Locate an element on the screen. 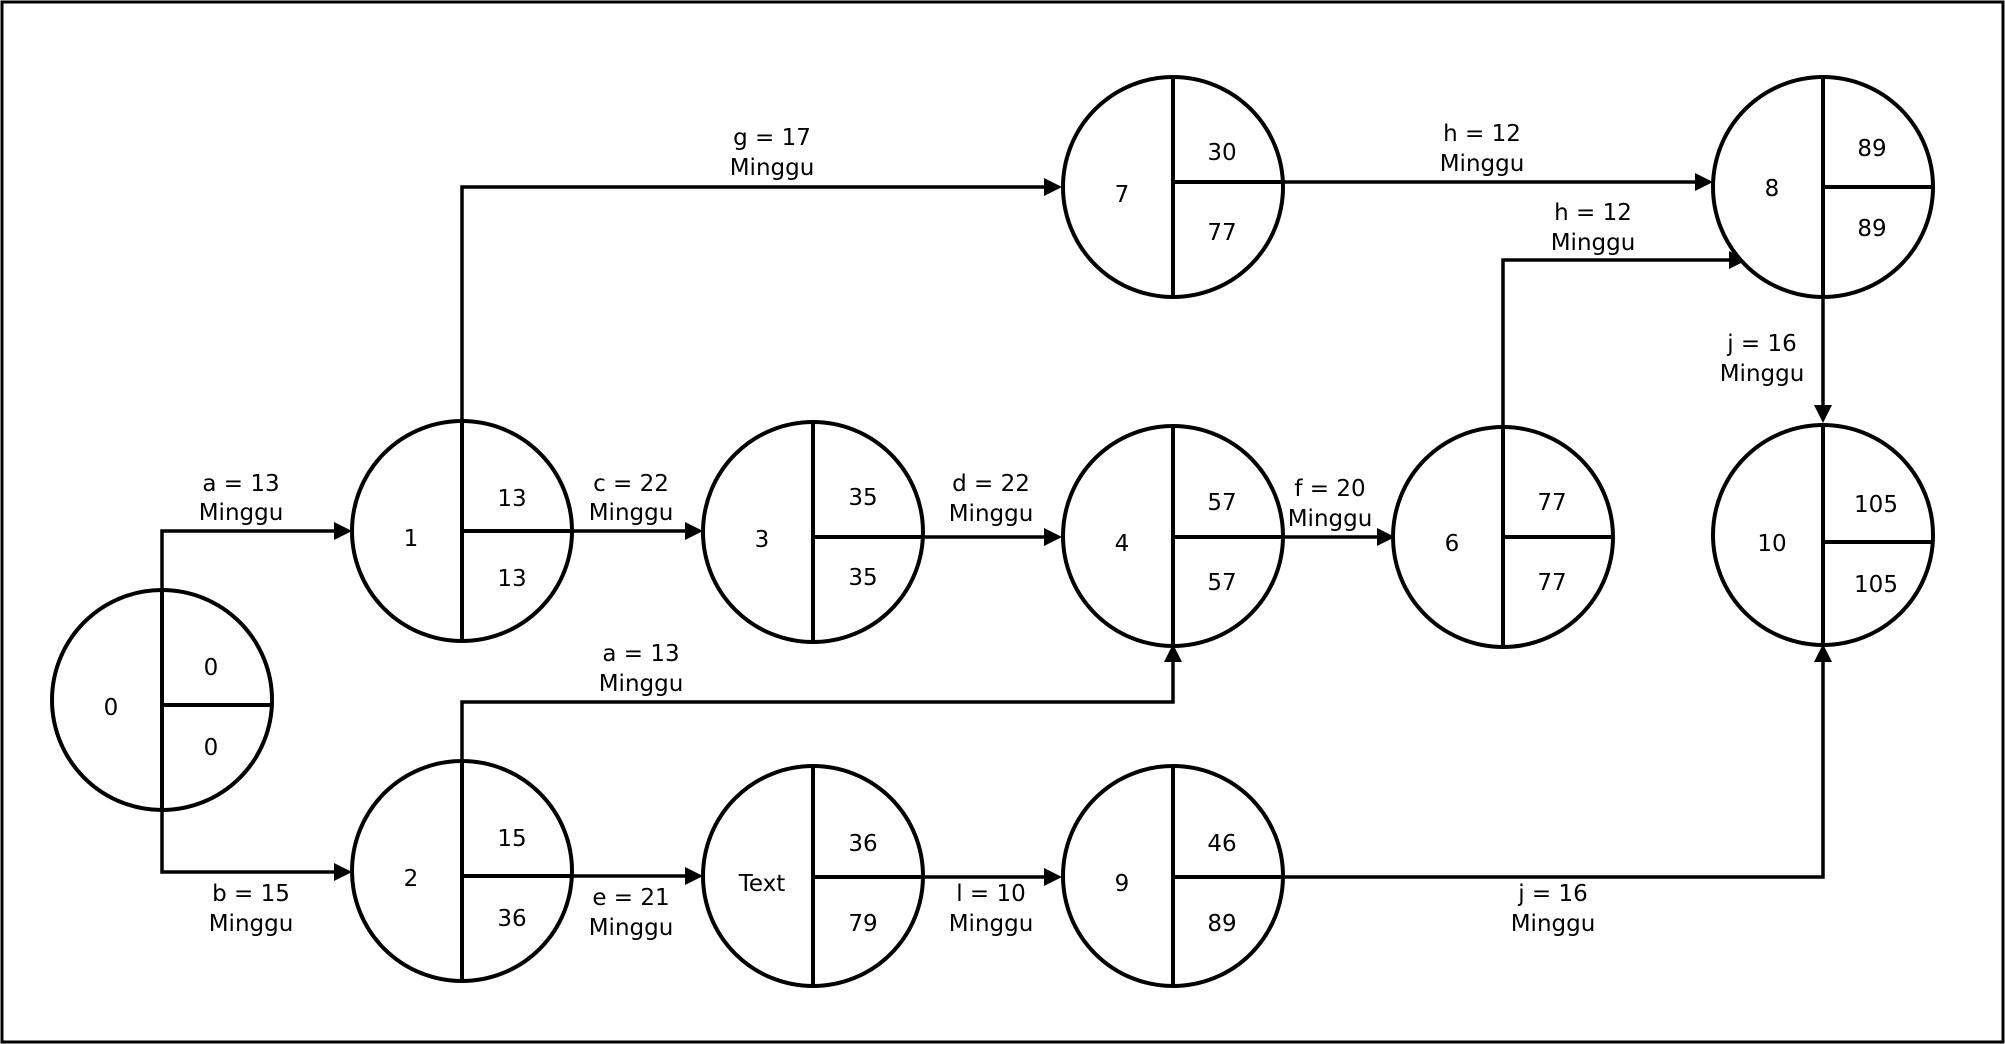 The height and width of the screenshot is (1044, 2005). edge-label-2-text-unit: Minggu is located at coordinates (631, 928).